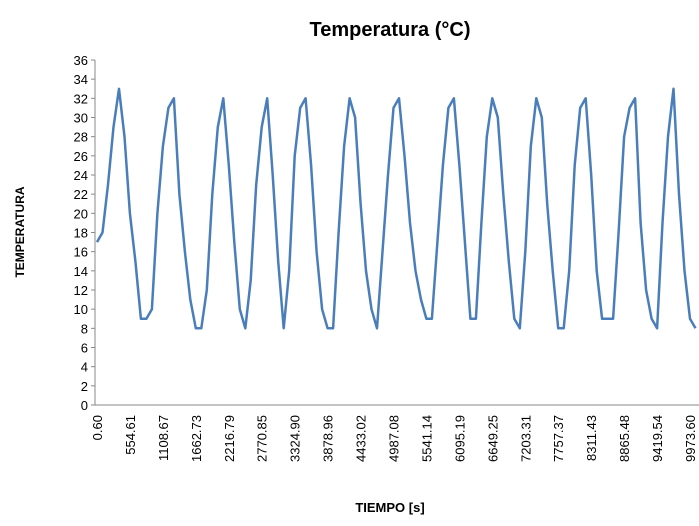 The height and width of the screenshot is (526, 699). I want to click on x-tick-label: 5541.14, so click(426, 438).